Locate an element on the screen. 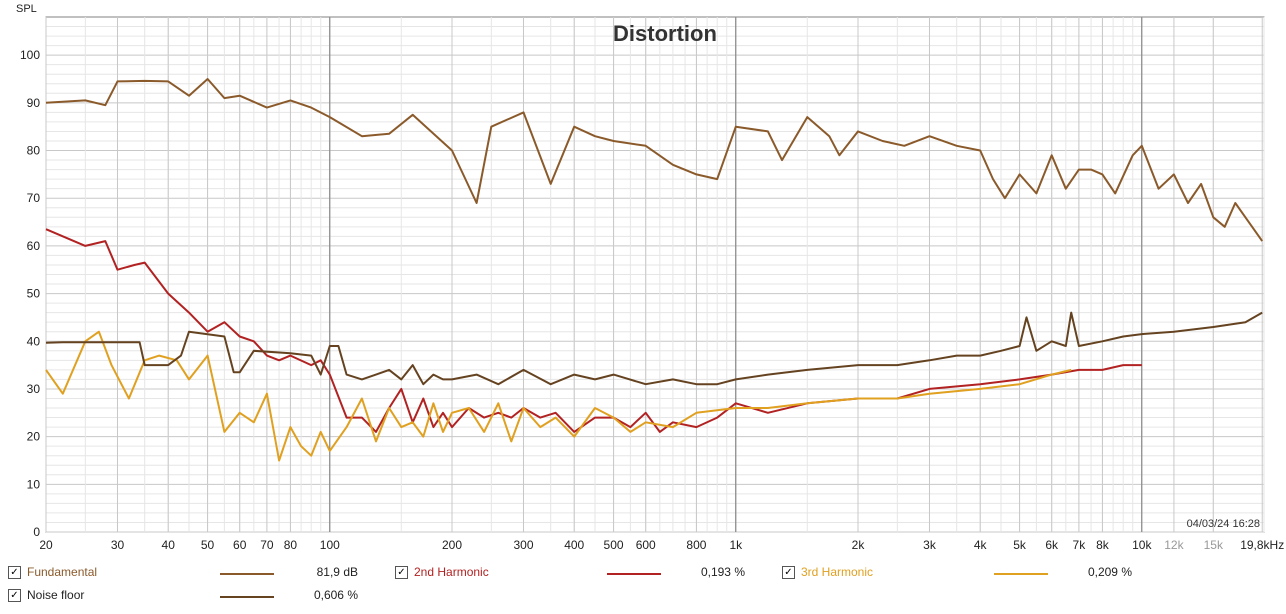 The image size is (1286, 614). x-tick-label: 800 is located at coordinates (696, 545).